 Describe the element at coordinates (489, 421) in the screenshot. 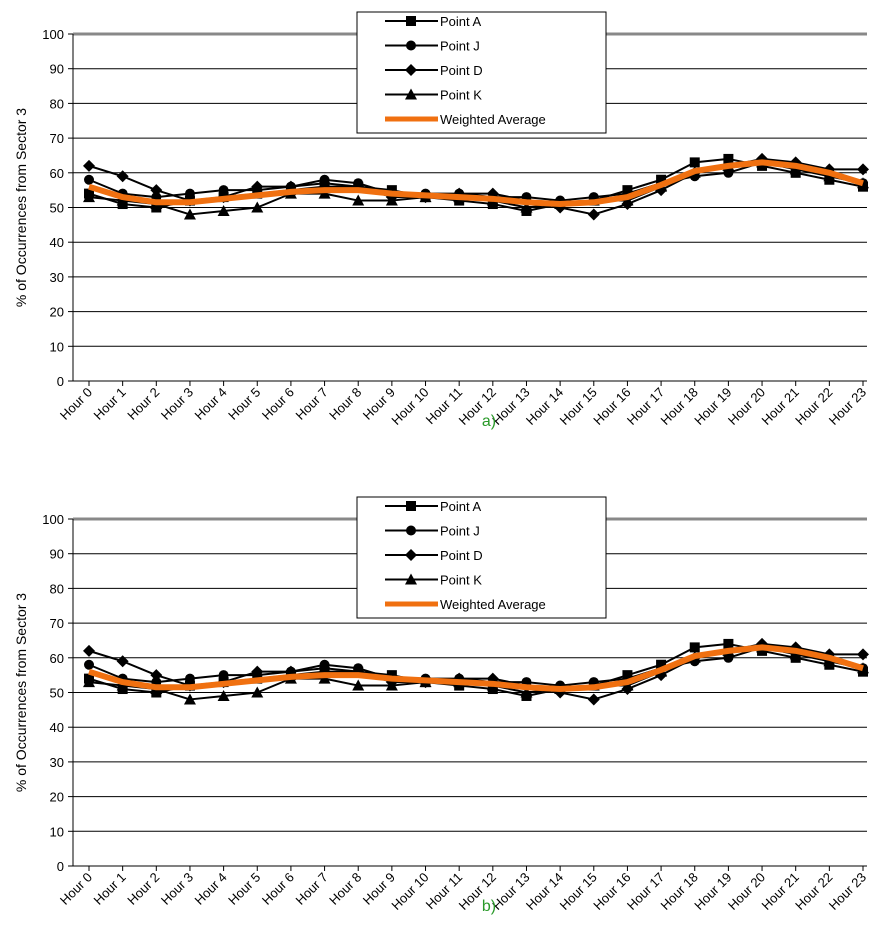

I see `caption: a)` at that location.